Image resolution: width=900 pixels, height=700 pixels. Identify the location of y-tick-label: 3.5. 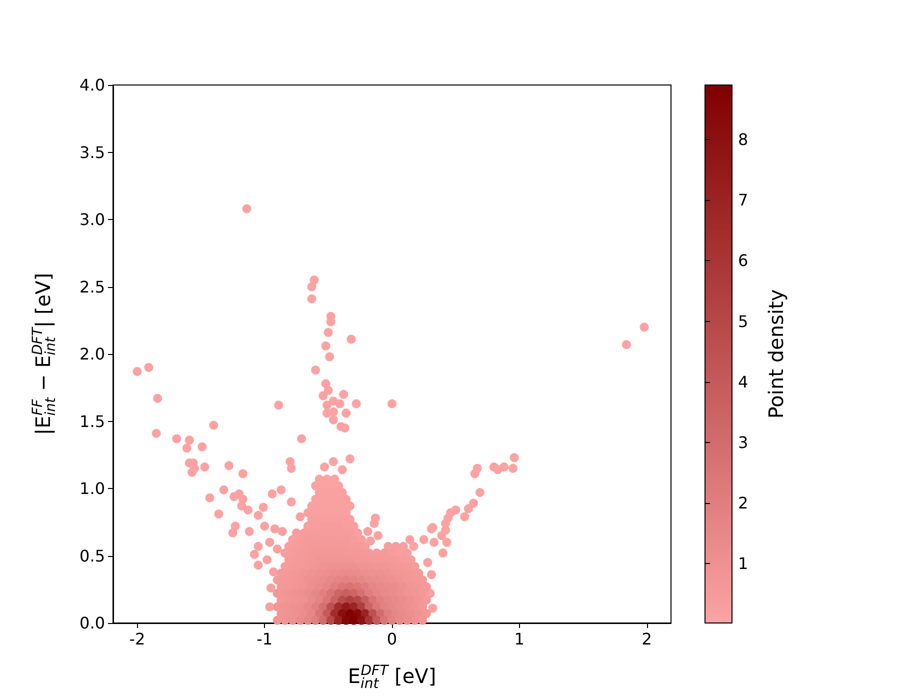
(92, 152).